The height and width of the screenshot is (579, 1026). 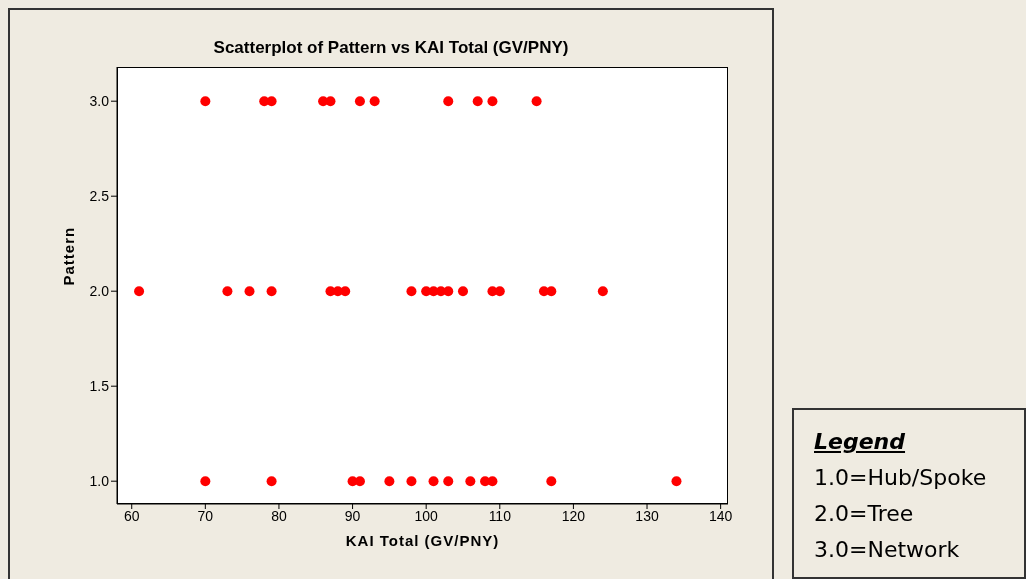 What do you see at coordinates (352, 515) in the screenshot?
I see `x-tick-label: 90` at bounding box center [352, 515].